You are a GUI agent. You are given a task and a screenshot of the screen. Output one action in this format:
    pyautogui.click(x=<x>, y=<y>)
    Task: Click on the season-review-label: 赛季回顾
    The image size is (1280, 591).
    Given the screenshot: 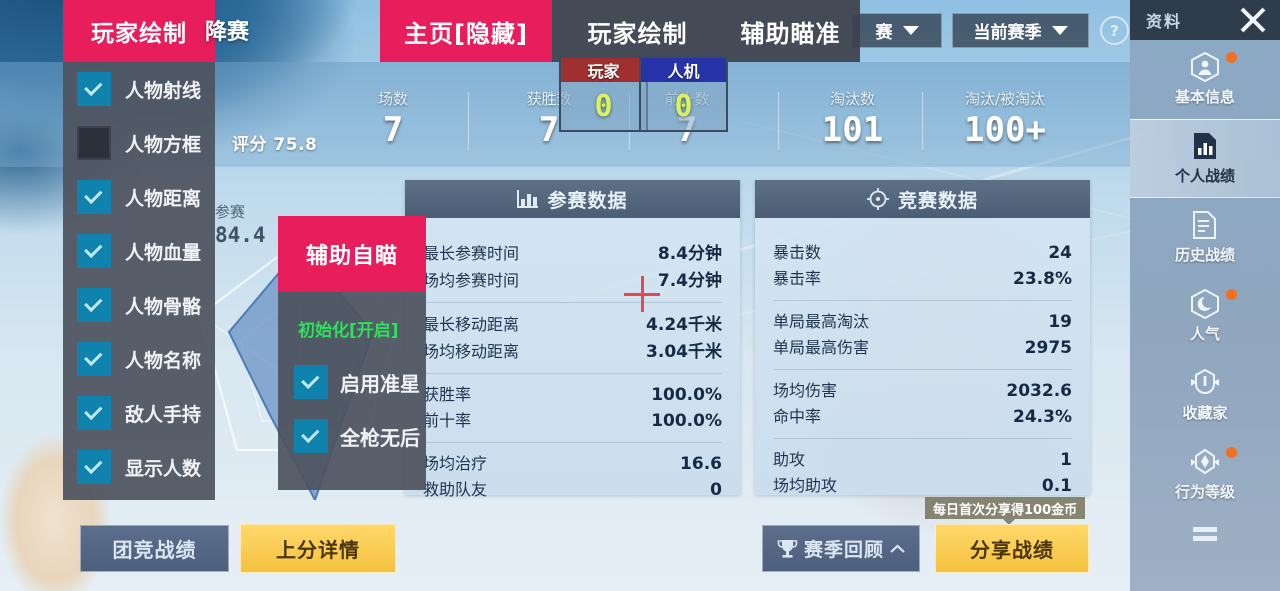 What is the action you would take?
    pyautogui.click(x=843, y=550)
    